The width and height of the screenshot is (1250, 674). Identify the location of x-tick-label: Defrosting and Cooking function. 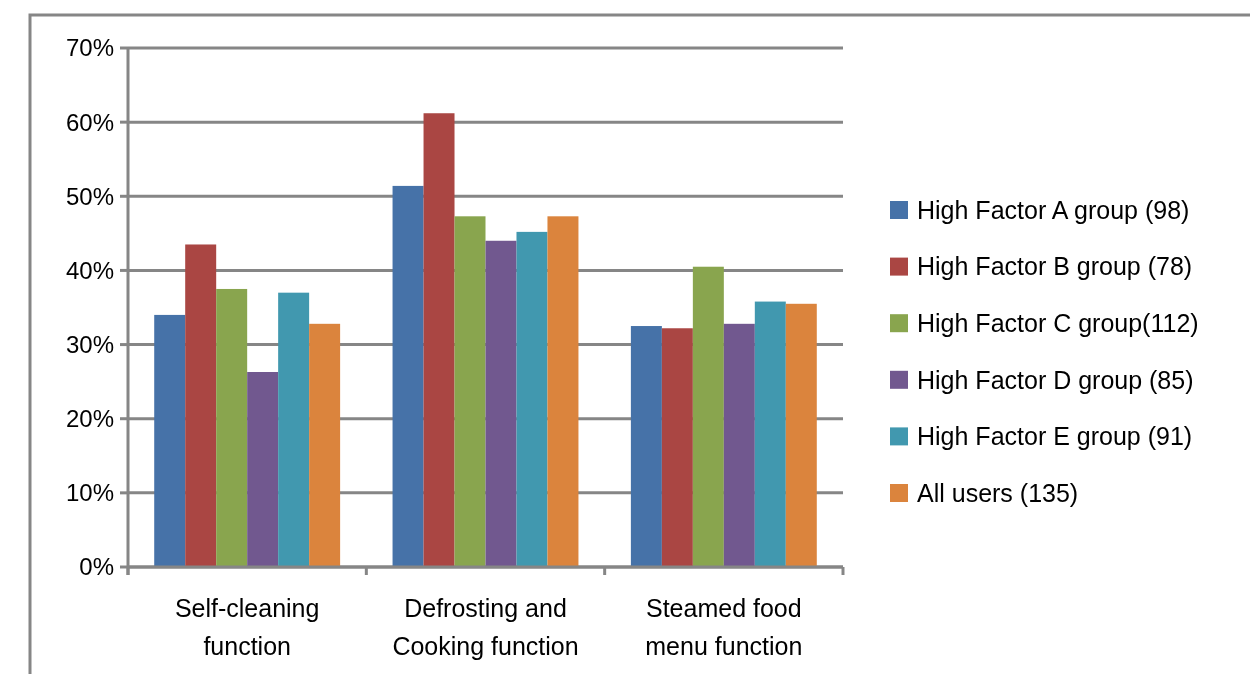
(485, 627).